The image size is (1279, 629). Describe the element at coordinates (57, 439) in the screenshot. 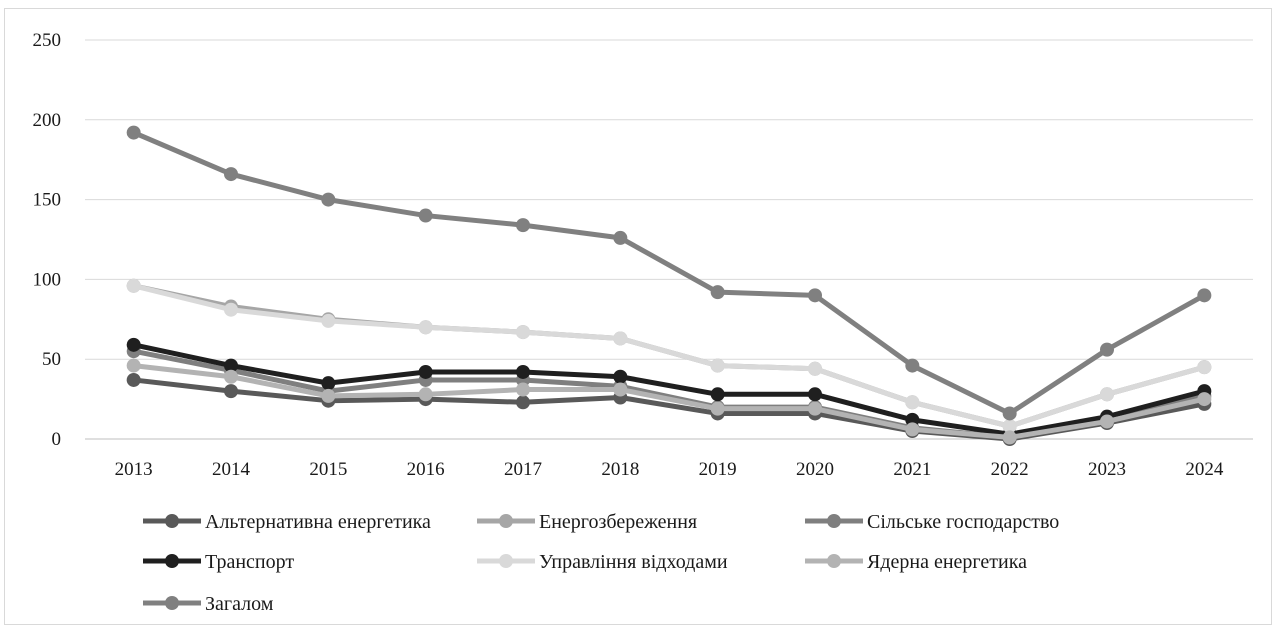

I see `y-tick-label: 0` at that location.